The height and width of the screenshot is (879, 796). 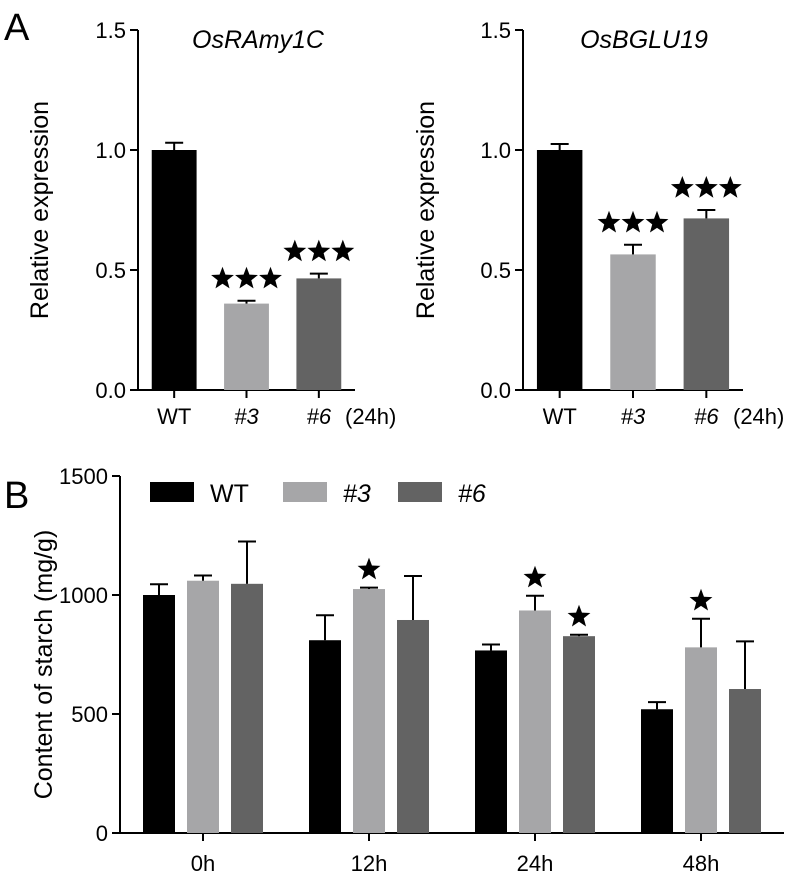 What do you see at coordinates (102, 833) in the screenshot?
I see `b-y-tick-label: 0` at bounding box center [102, 833].